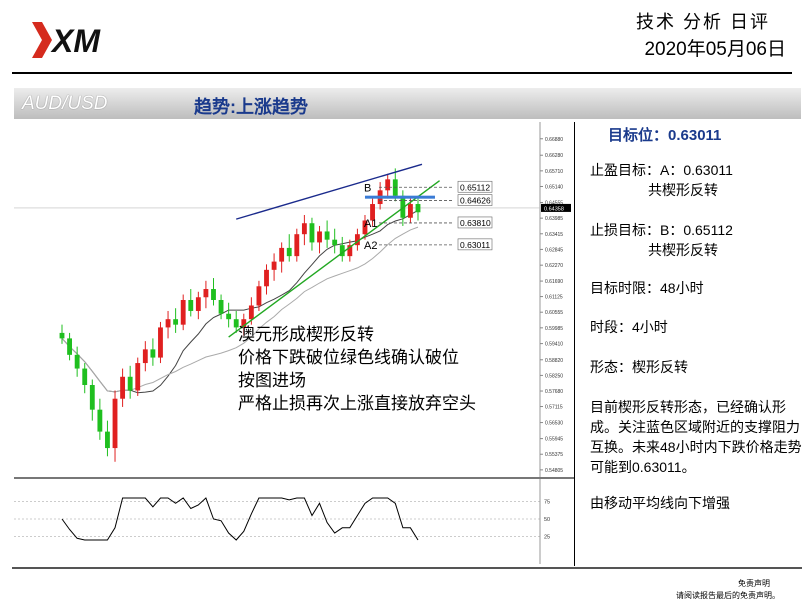 The height and width of the screenshot is (605, 808). I want to click on currency-pair: AUD/USD, so click(65, 103).